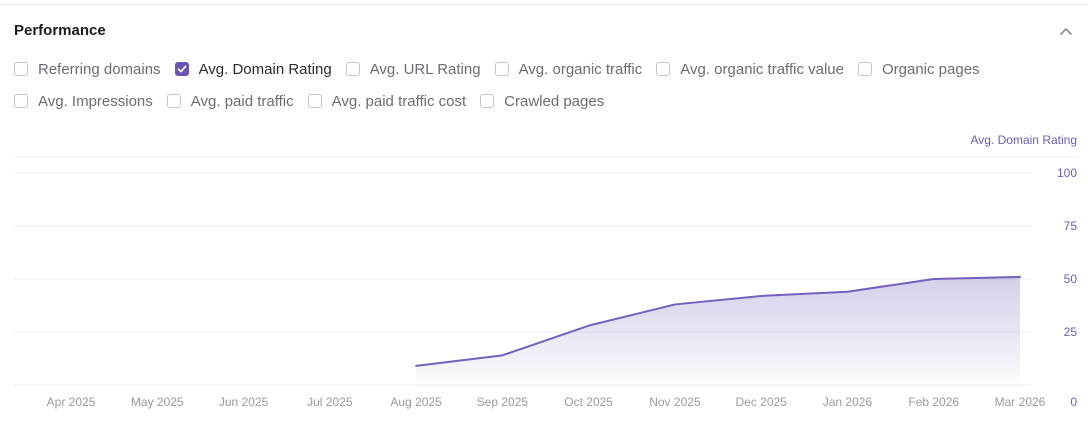  I want to click on panel-top-border, so click(544, 4).